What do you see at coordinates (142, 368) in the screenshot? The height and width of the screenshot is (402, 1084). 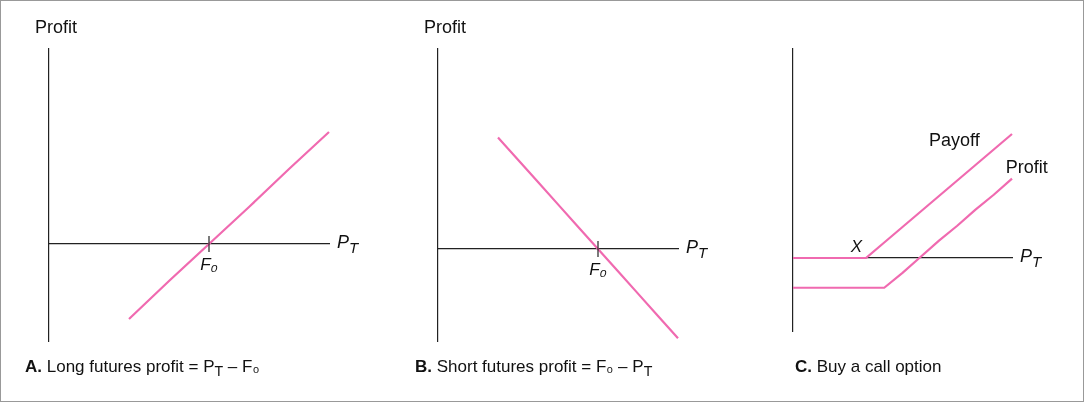 I see `text: A. Long futures profit = P$_{T}$ – F₀` at bounding box center [142, 368].